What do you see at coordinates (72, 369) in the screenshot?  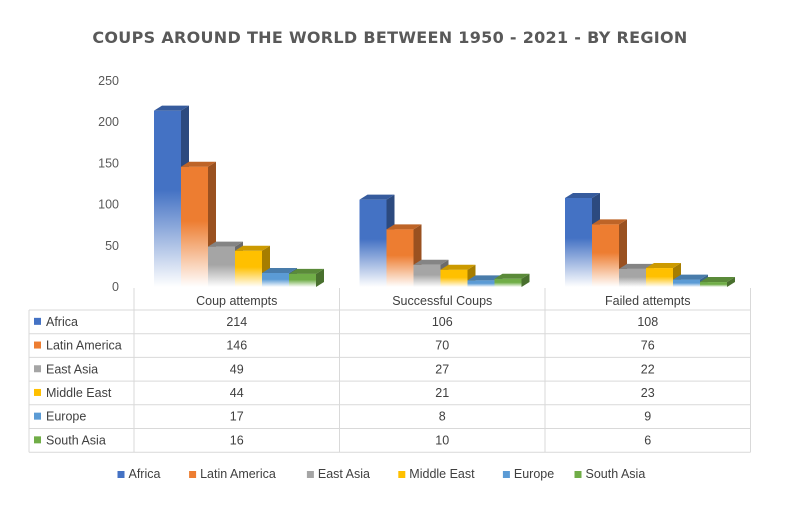 I see `row-label: East Asia` at bounding box center [72, 369].